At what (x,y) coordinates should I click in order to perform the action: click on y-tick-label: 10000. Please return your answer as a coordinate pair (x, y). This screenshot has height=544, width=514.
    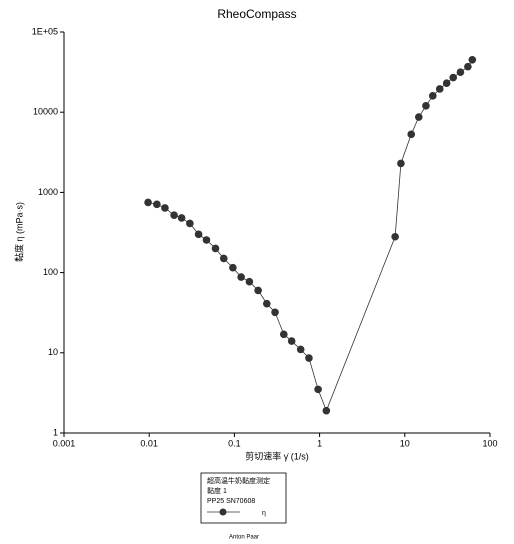
    Looking at the image, I should click on (45, 112).